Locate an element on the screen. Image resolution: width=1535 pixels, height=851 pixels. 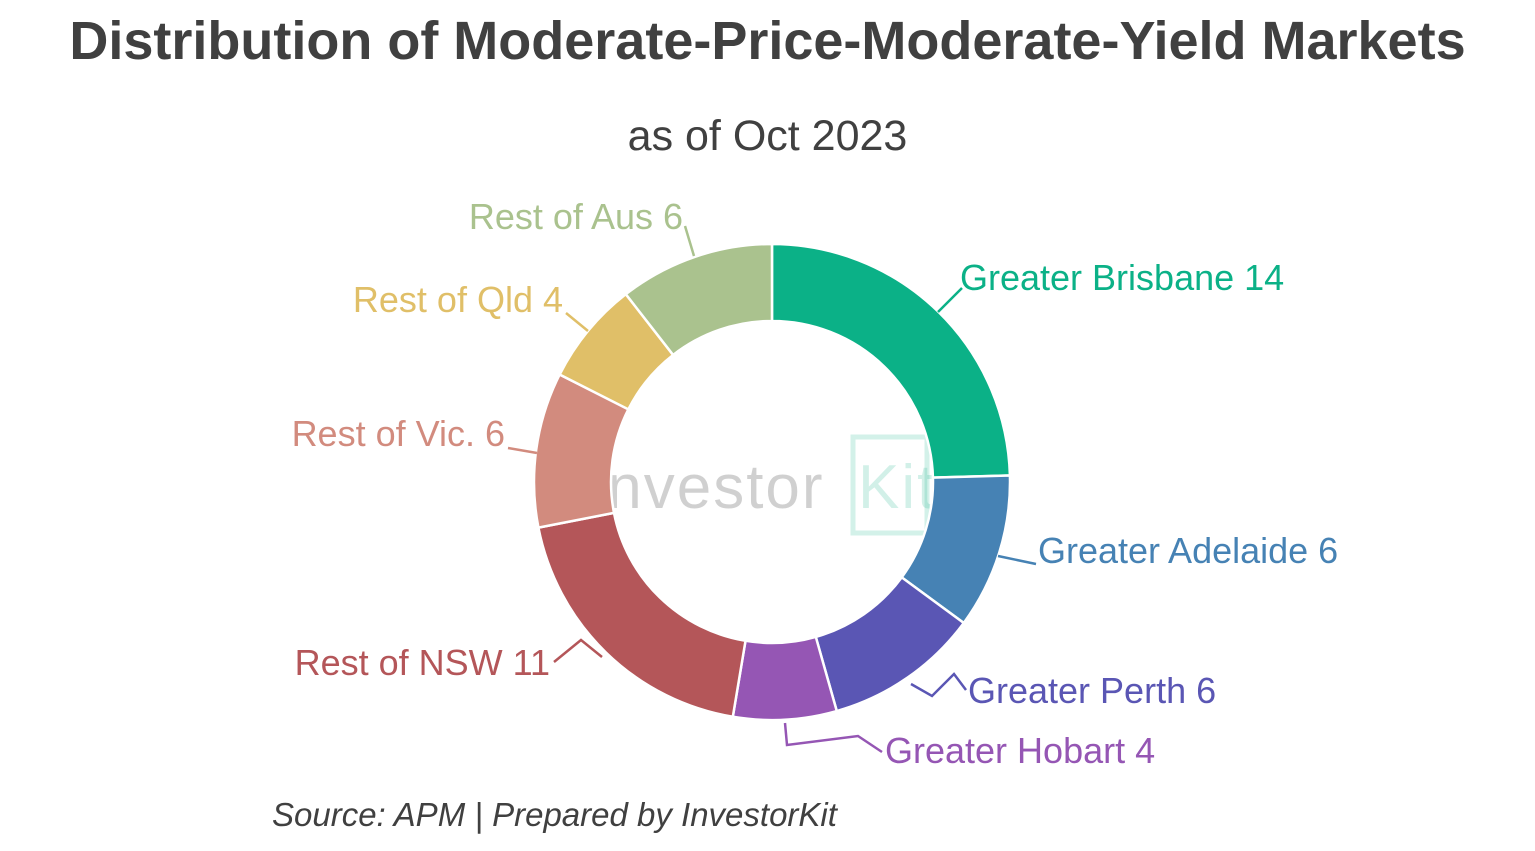
slice-label-greater-adelaide: Greater Adelaide 6 is located at coordinates (1188, 550).